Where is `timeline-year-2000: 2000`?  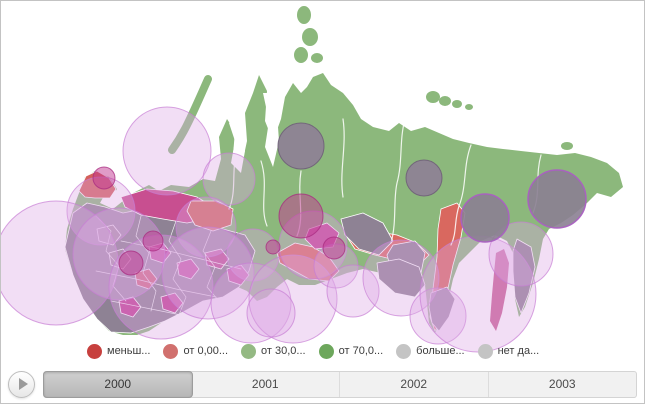 timeline-year-2000: 2000 is located at coordinates (118, 384).